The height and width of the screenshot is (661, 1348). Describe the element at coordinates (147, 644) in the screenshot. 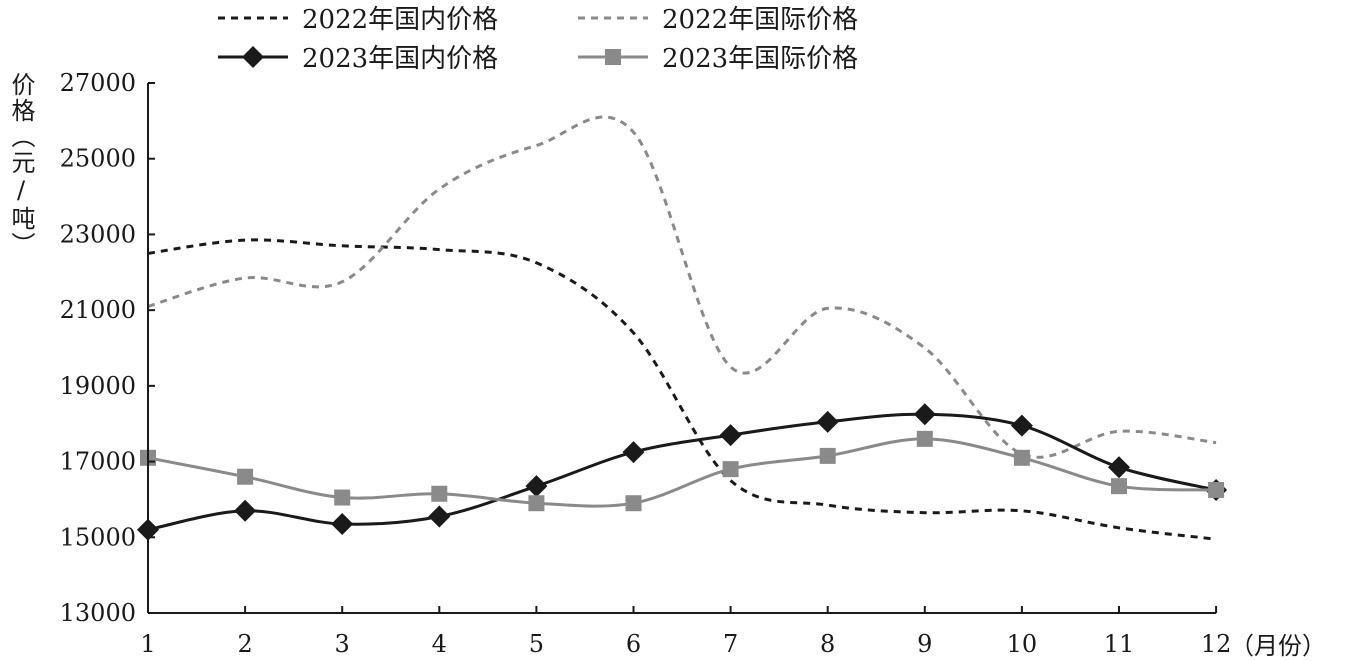

I see `x-tick-label: 1` at that location.